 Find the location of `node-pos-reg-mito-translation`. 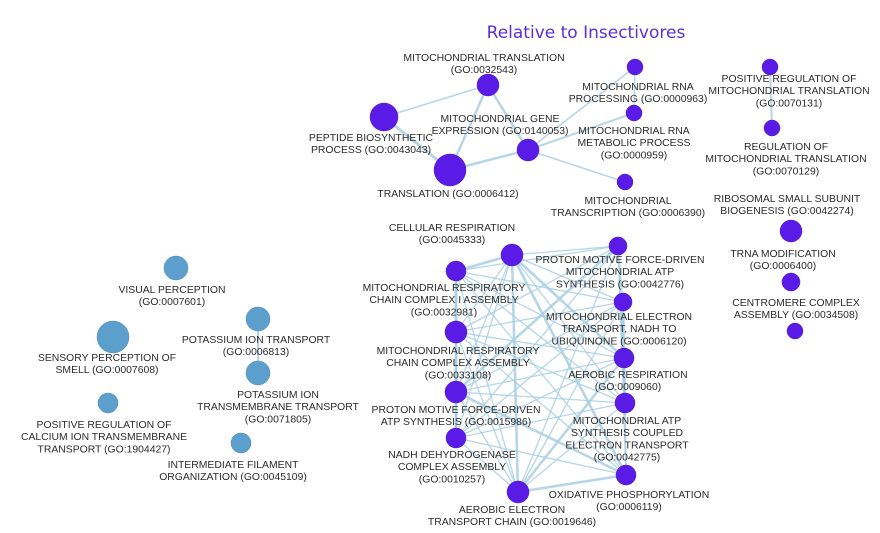

node-pos-reg-mito-translation is located at coordinates (770, 67).